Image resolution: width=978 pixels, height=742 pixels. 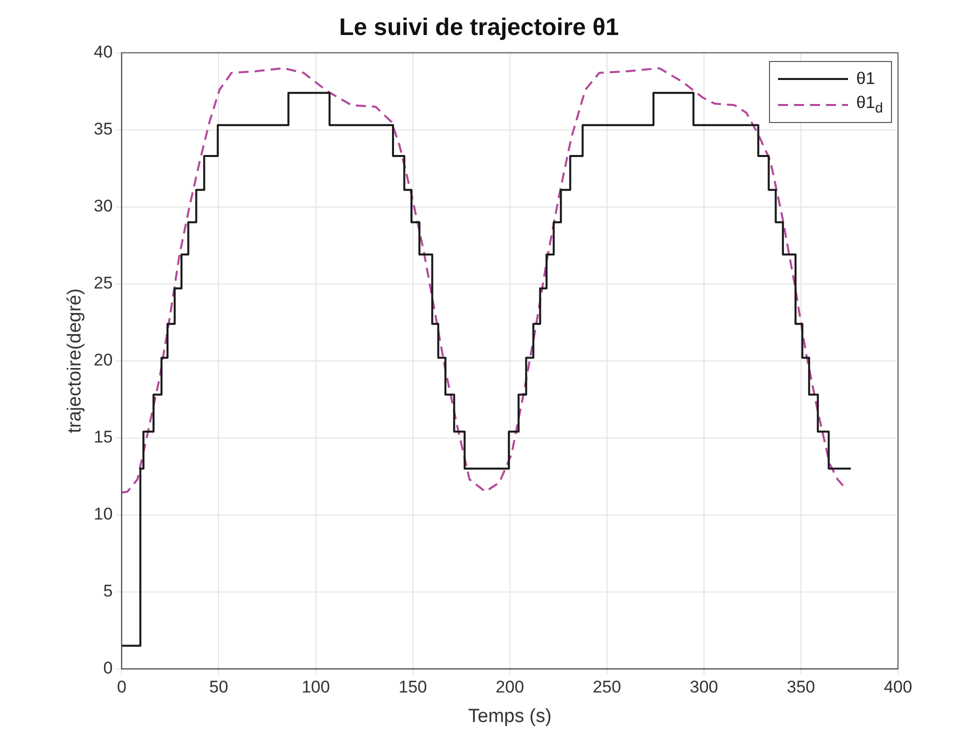 I want to click on x-tick-label: 200, so click(x=510, y=687).